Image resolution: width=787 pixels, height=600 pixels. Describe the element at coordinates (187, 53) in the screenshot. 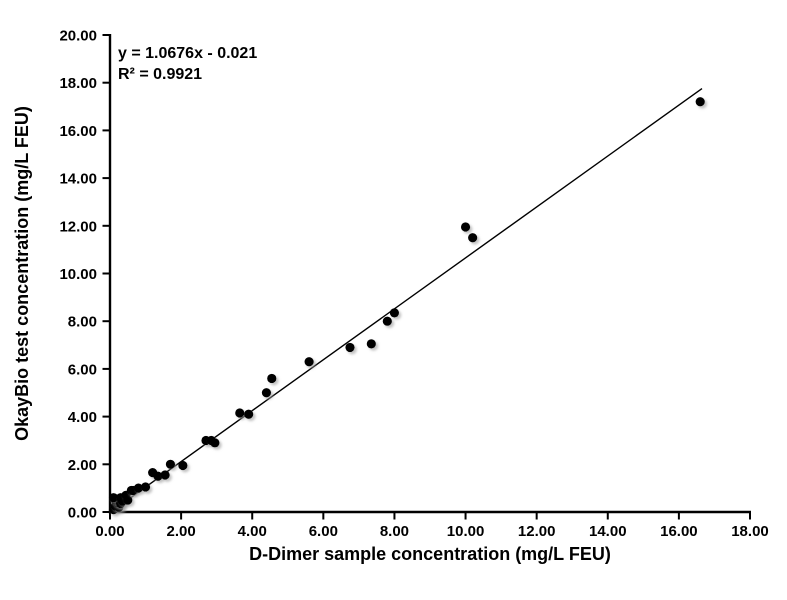

I see `trendline-equation-label: y = 1.0676x - 0.021` at that location.